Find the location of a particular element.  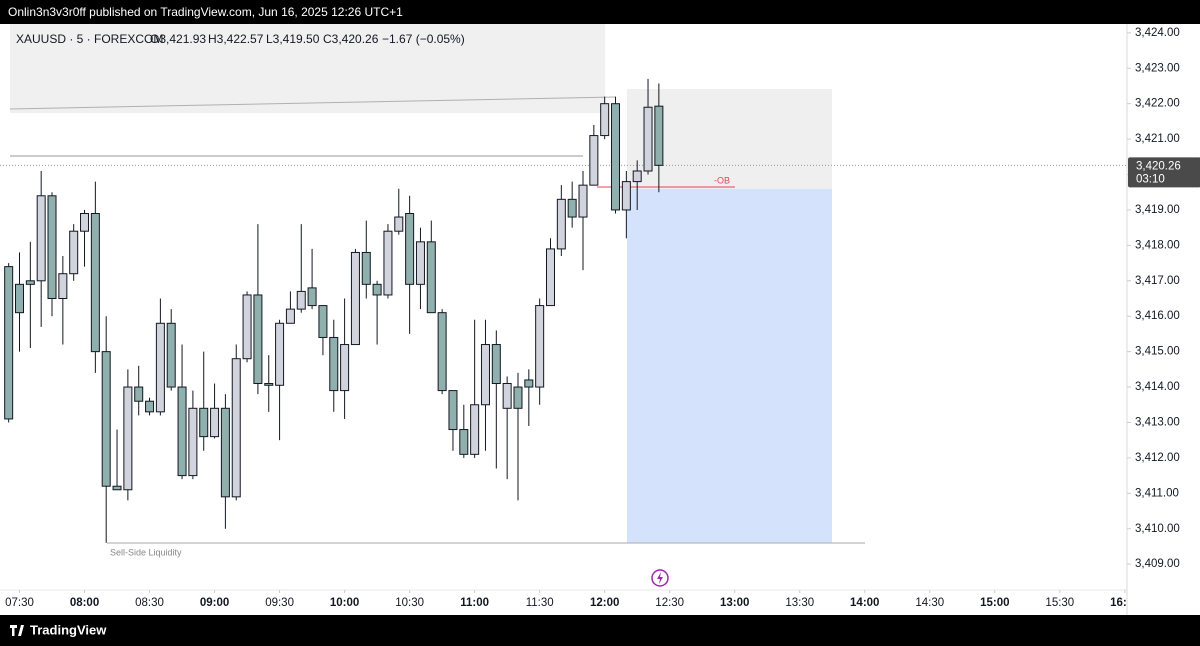

last-price-box is located at coordinates (1164, 172).